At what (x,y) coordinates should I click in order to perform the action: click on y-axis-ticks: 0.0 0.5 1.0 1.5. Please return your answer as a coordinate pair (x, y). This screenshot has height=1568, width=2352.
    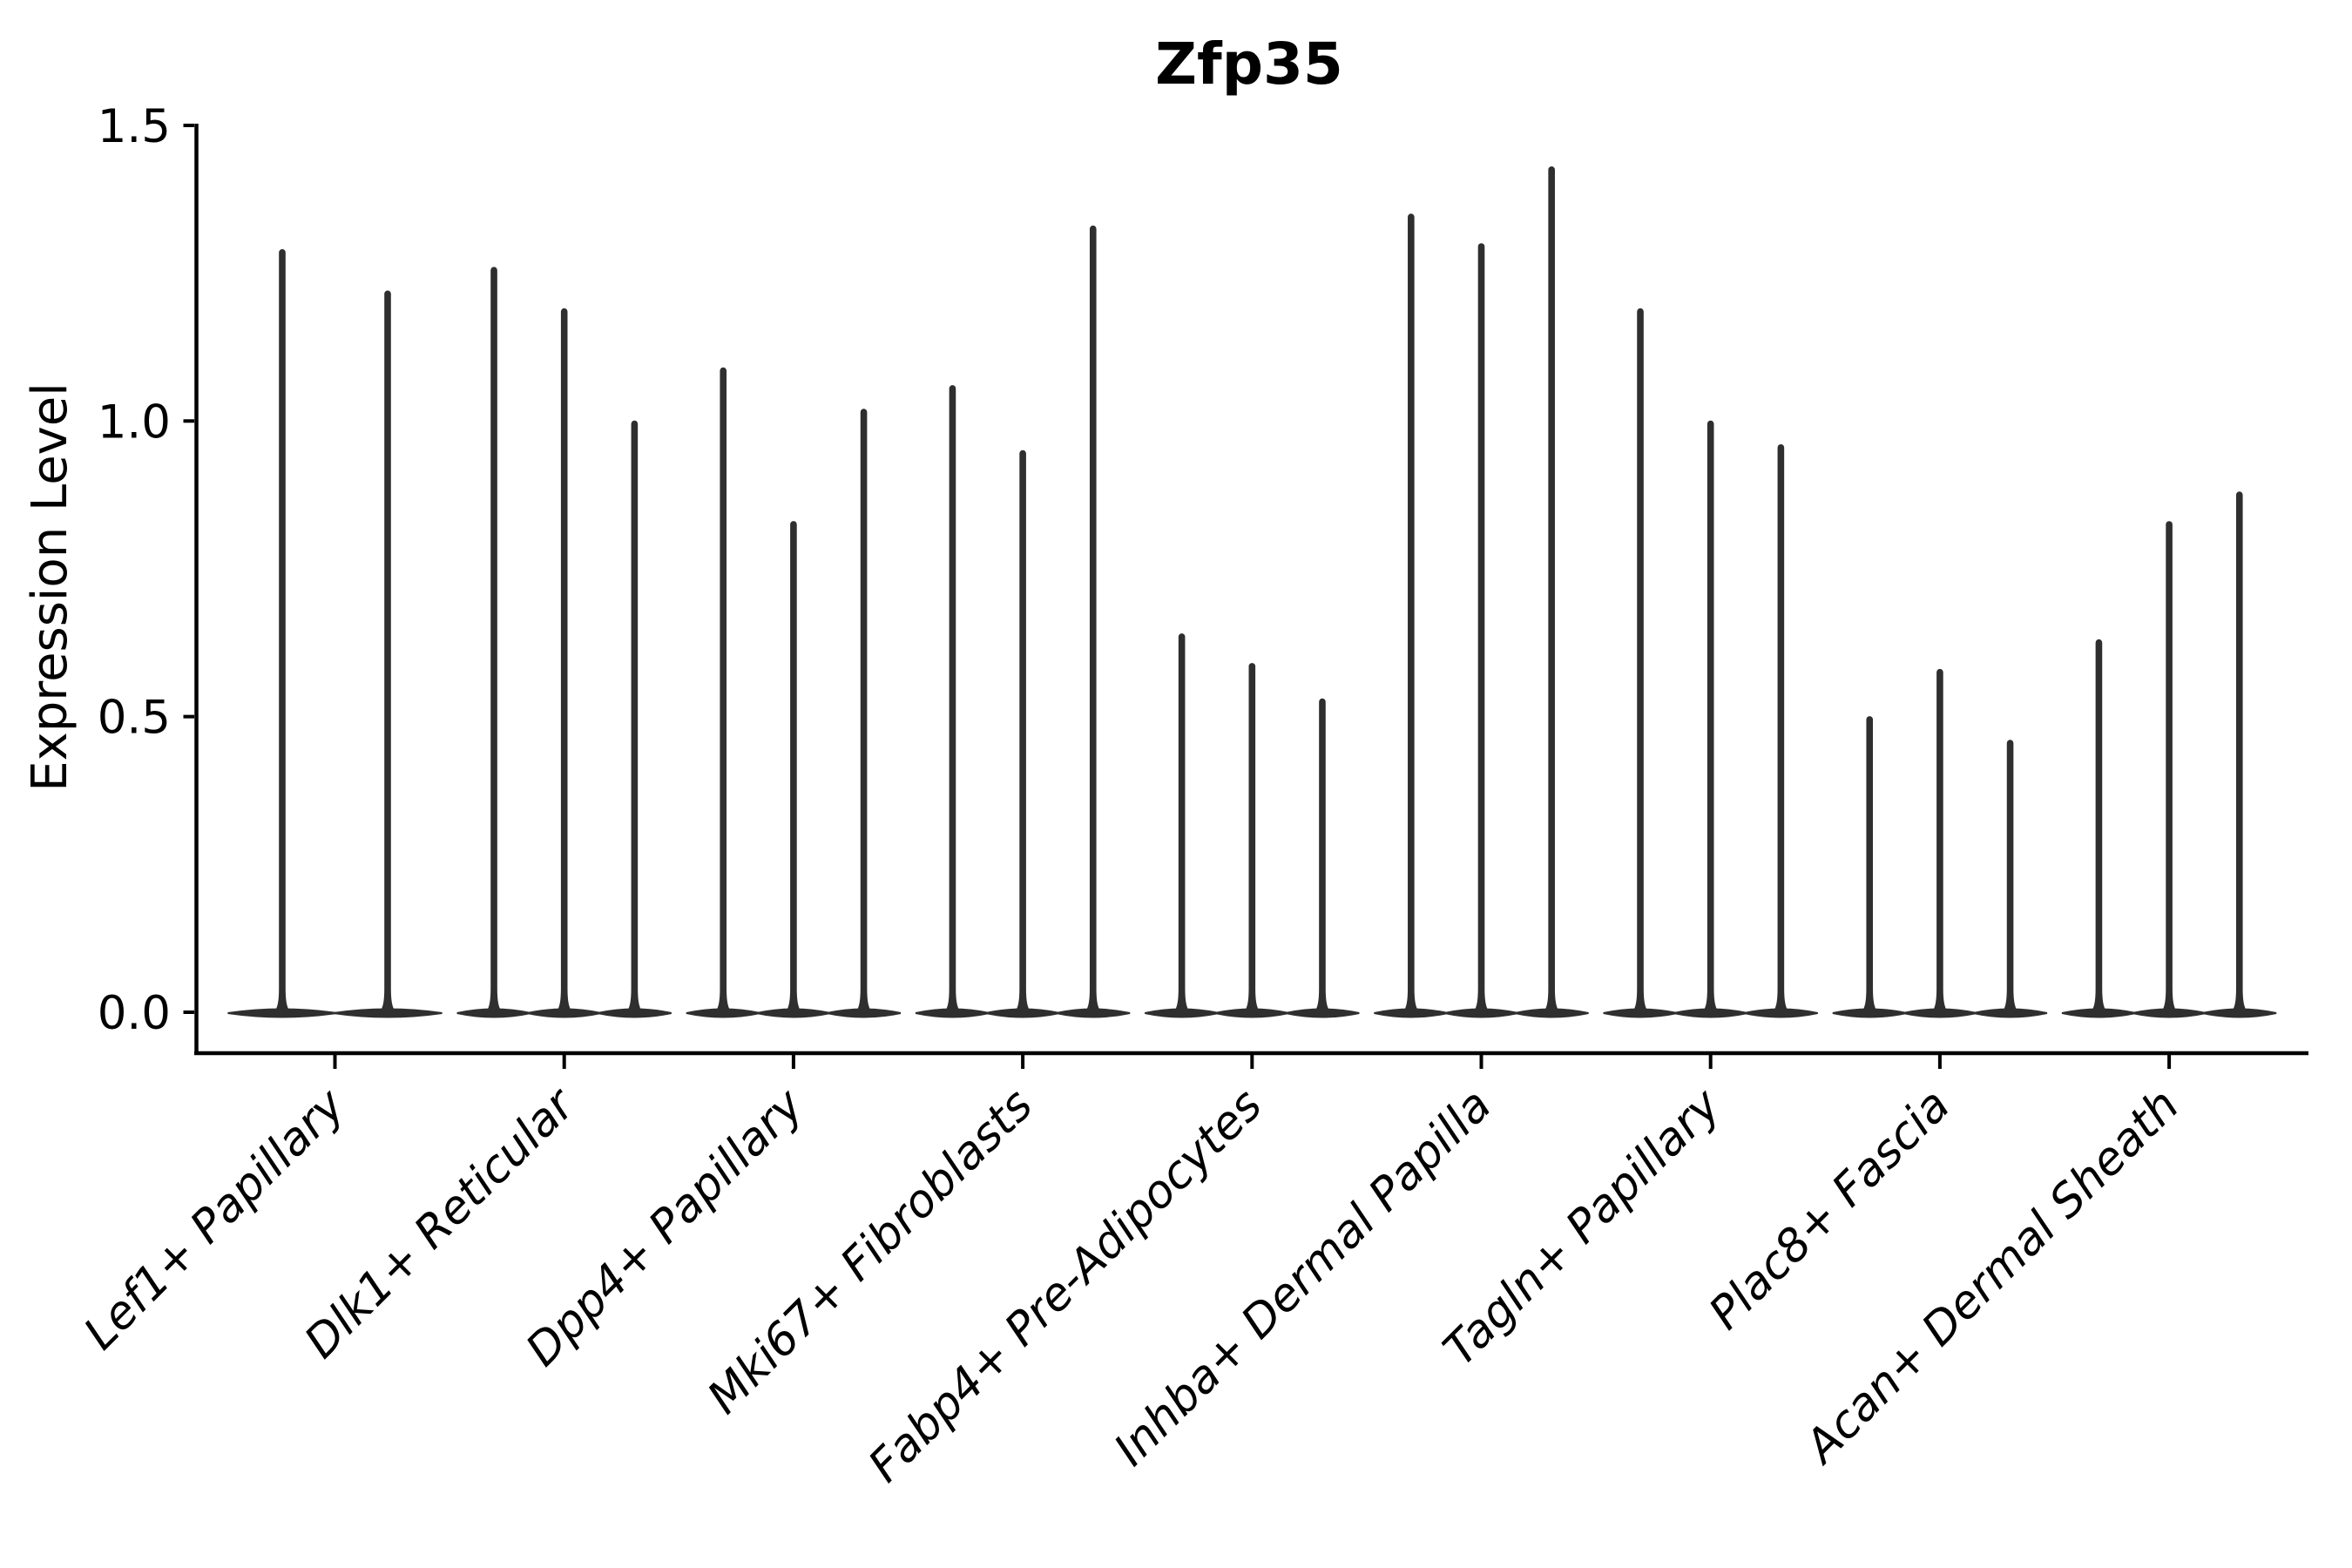
    Looking at the image, I should click on (146, 570).